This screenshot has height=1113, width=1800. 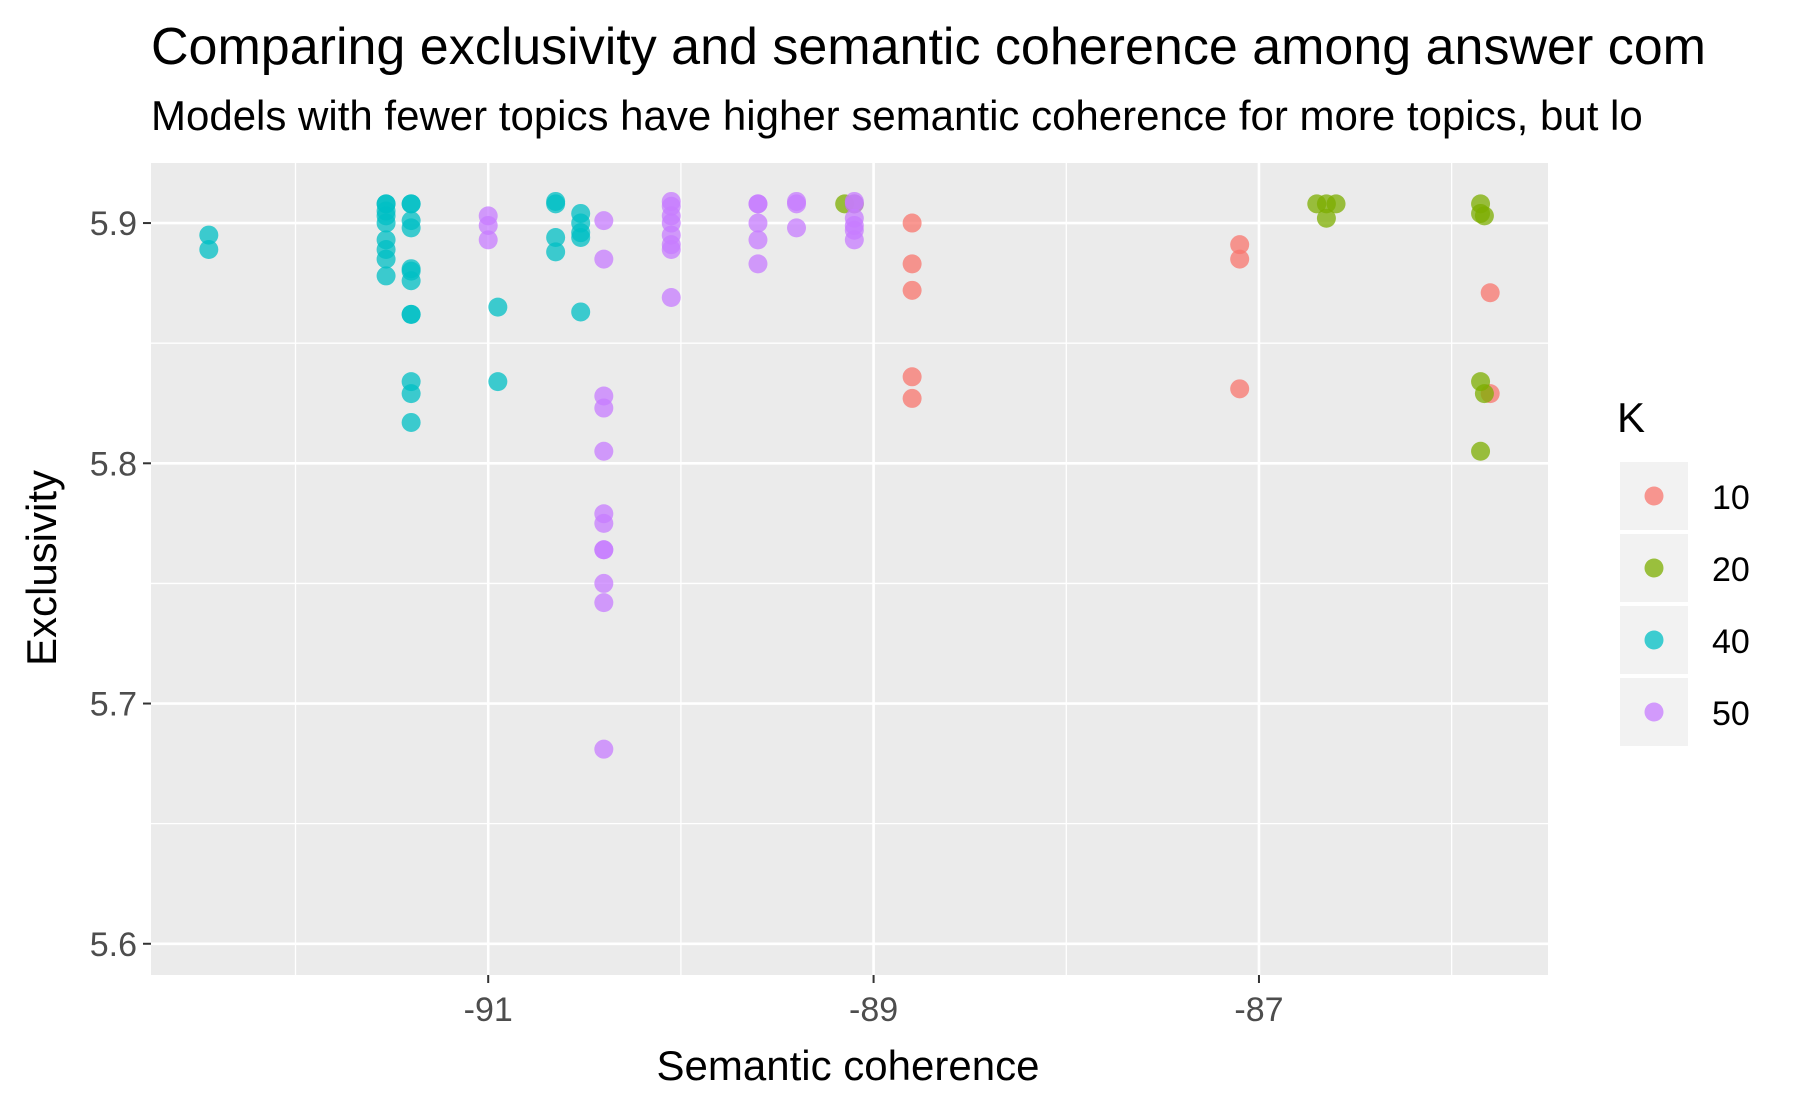 I want to click on legend-key-k40, so click(x=1654, y=640).